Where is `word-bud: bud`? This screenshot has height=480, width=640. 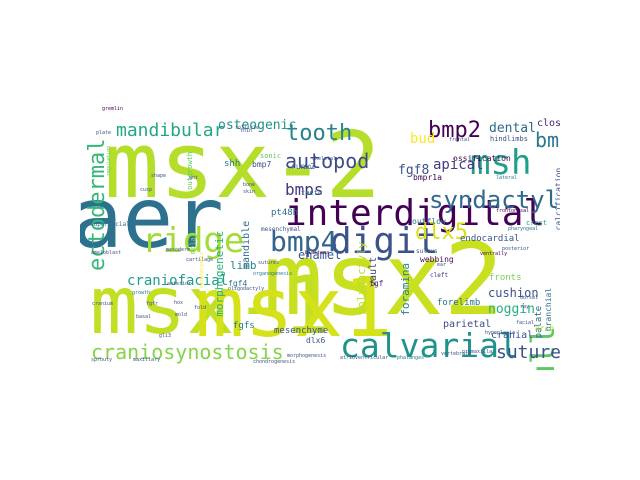
word-bud: bud is located at coordinates (422, 139).